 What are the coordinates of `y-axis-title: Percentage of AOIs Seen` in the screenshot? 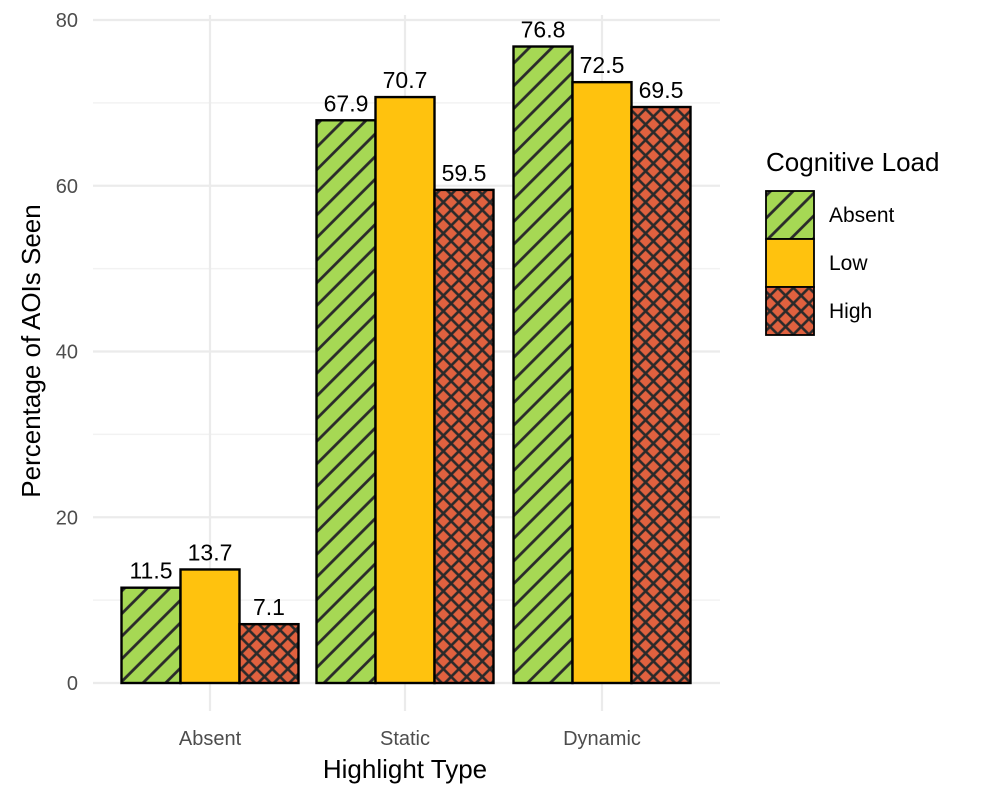 It's located at (31, 350).